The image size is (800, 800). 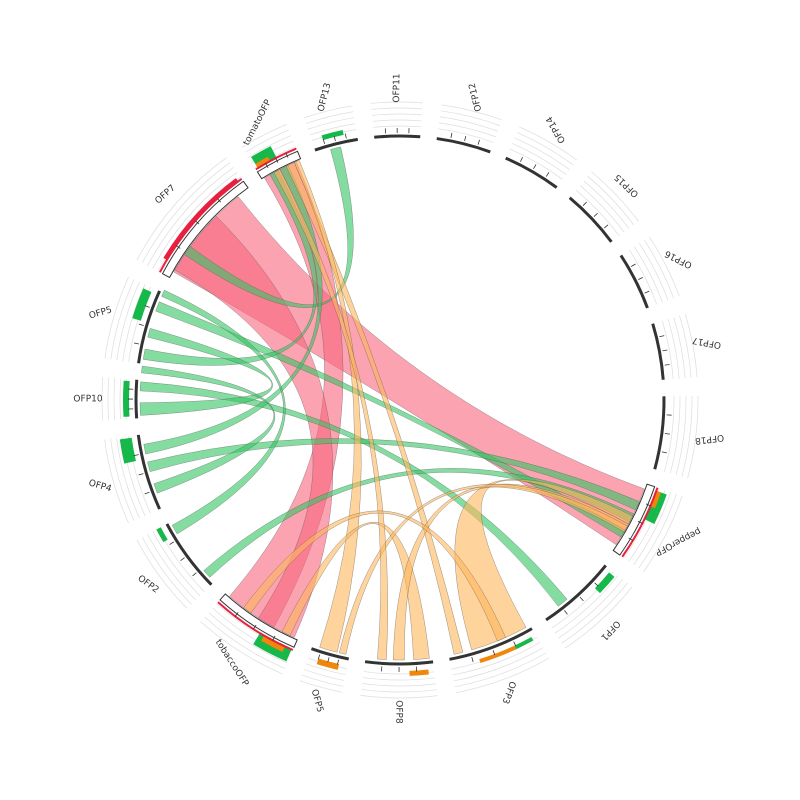 I want to click on segment-label: OFP8, so click(x=398, y=712).